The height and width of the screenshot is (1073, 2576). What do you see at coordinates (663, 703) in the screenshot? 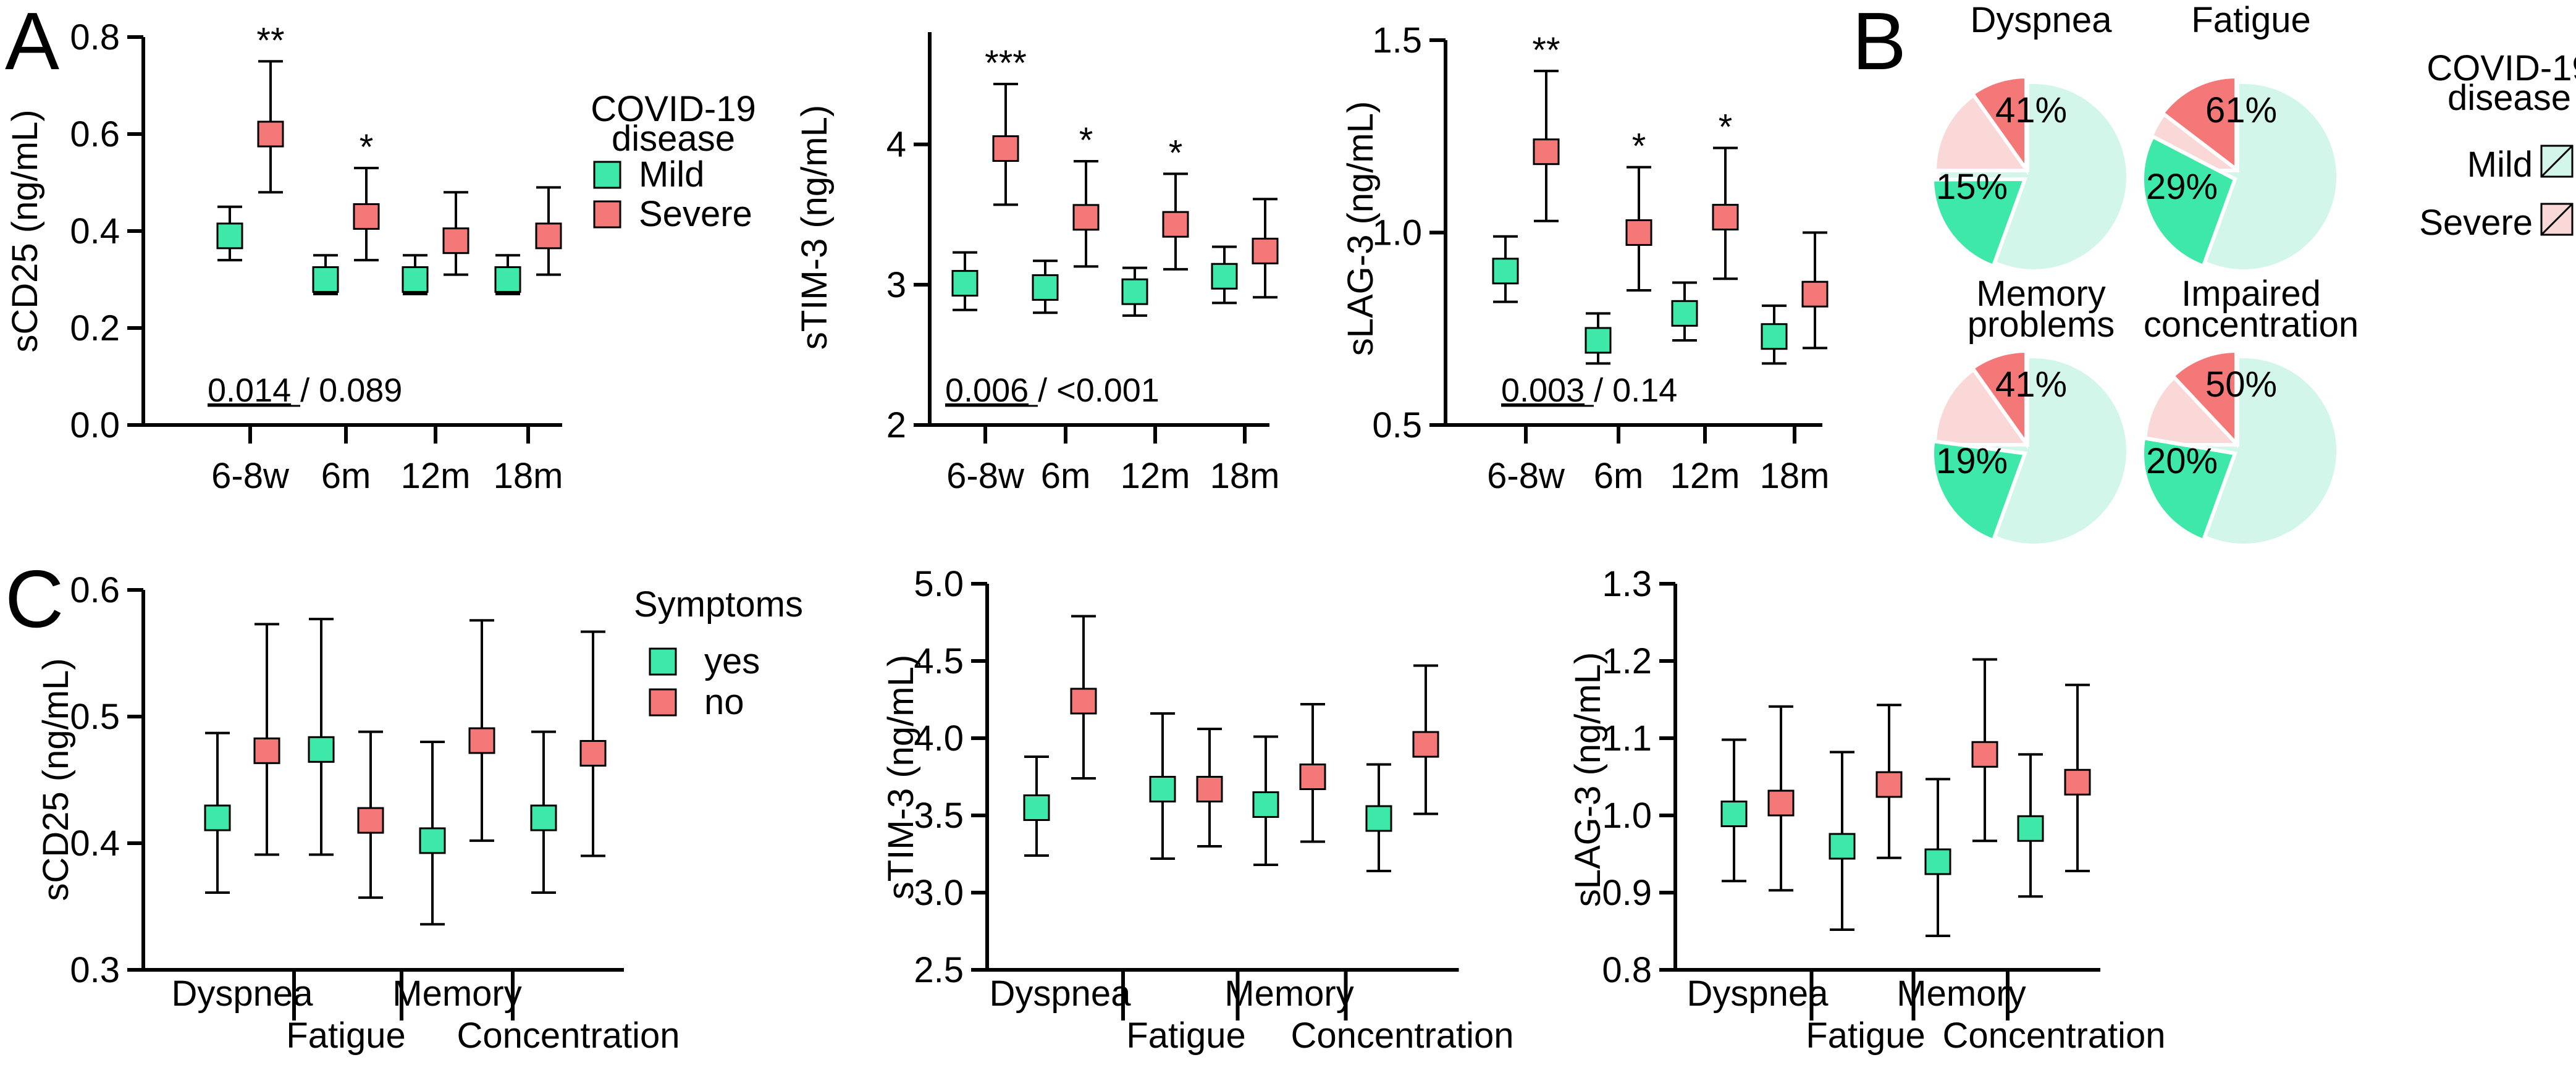
I see `legend-c-no-marker` at bounding box center [663, 703].